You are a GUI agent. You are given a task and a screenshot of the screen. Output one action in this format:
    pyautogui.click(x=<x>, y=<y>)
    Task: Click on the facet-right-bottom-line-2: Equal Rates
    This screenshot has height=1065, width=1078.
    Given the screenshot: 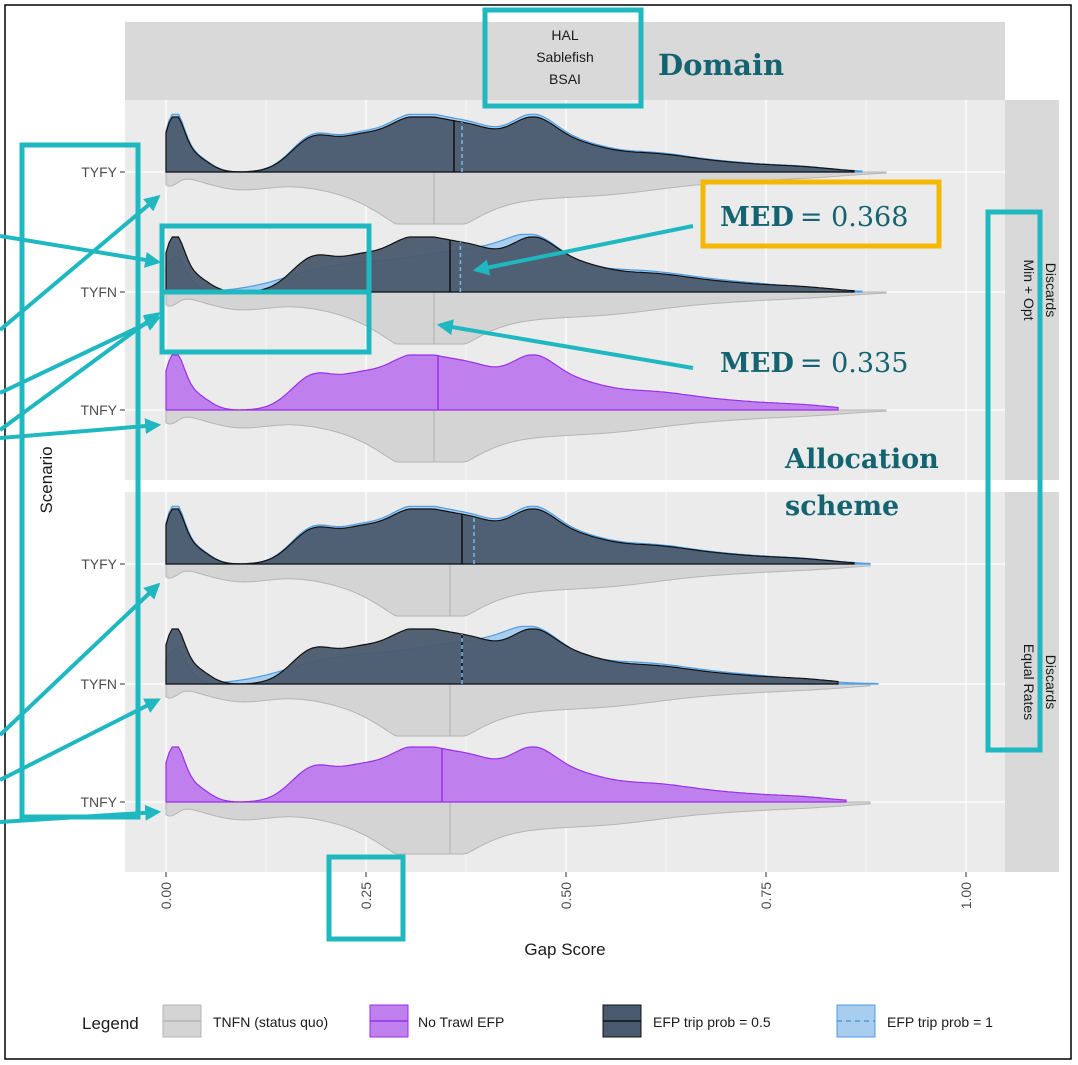 What is the action you would take?
    pyautogui.click(x=1029, y=682)
    